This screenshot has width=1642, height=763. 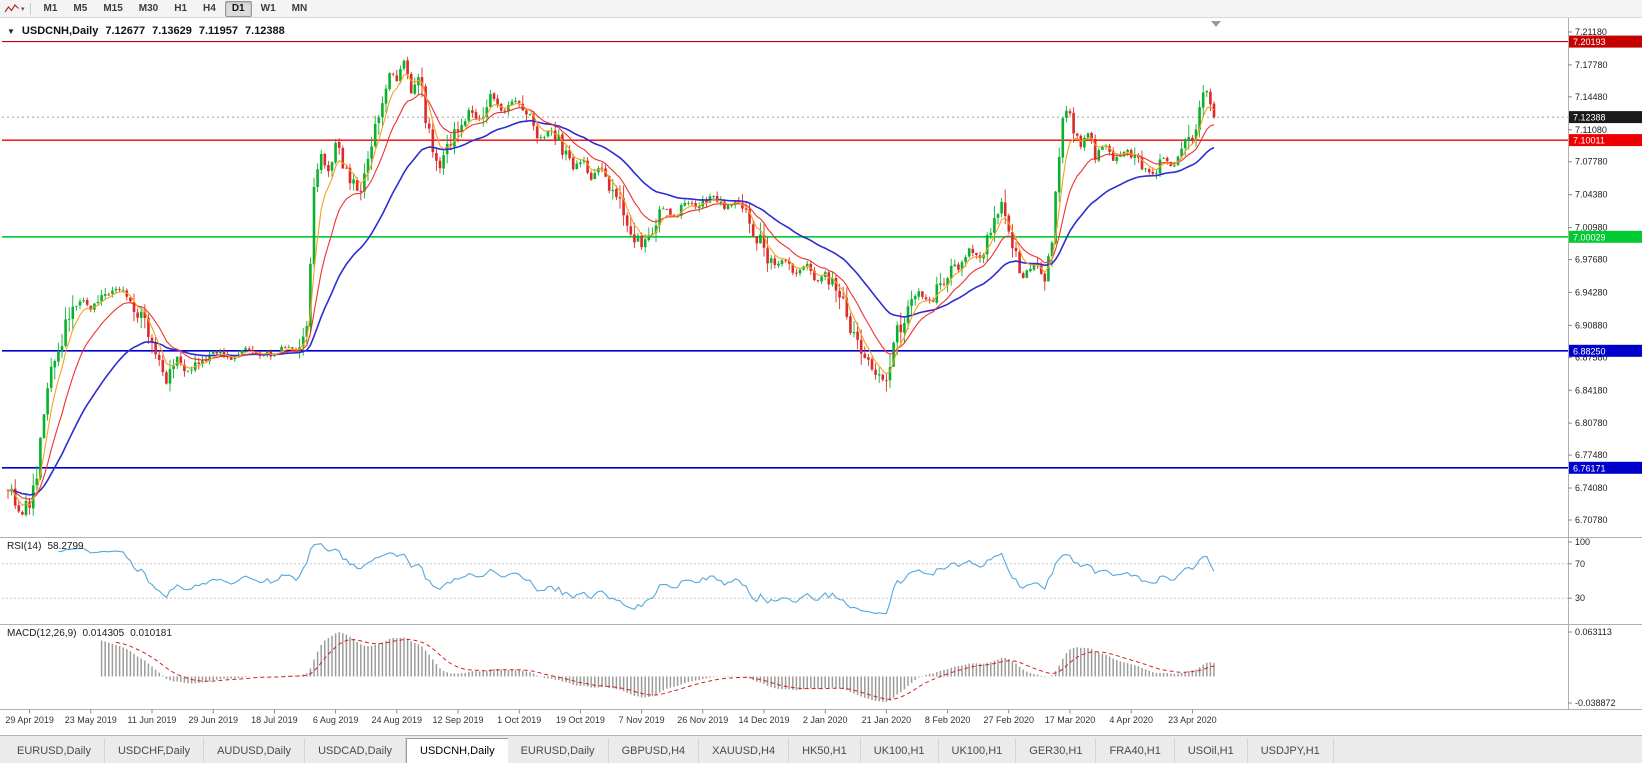 What do you see at coordinates (1580, 564) in the screenshot?
I see `rsi-axis-label: 70` at bounding box center [1580, 564].